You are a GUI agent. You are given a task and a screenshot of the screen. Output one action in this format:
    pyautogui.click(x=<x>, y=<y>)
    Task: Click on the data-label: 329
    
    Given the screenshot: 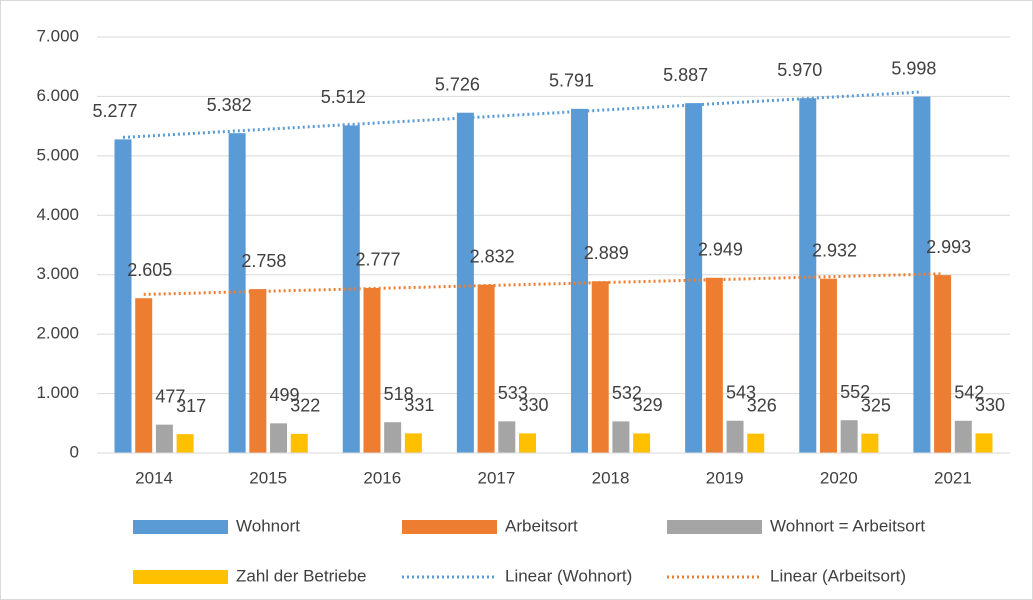 What is the action you would take?
    pyautogui.click(x=648, y=405)
    